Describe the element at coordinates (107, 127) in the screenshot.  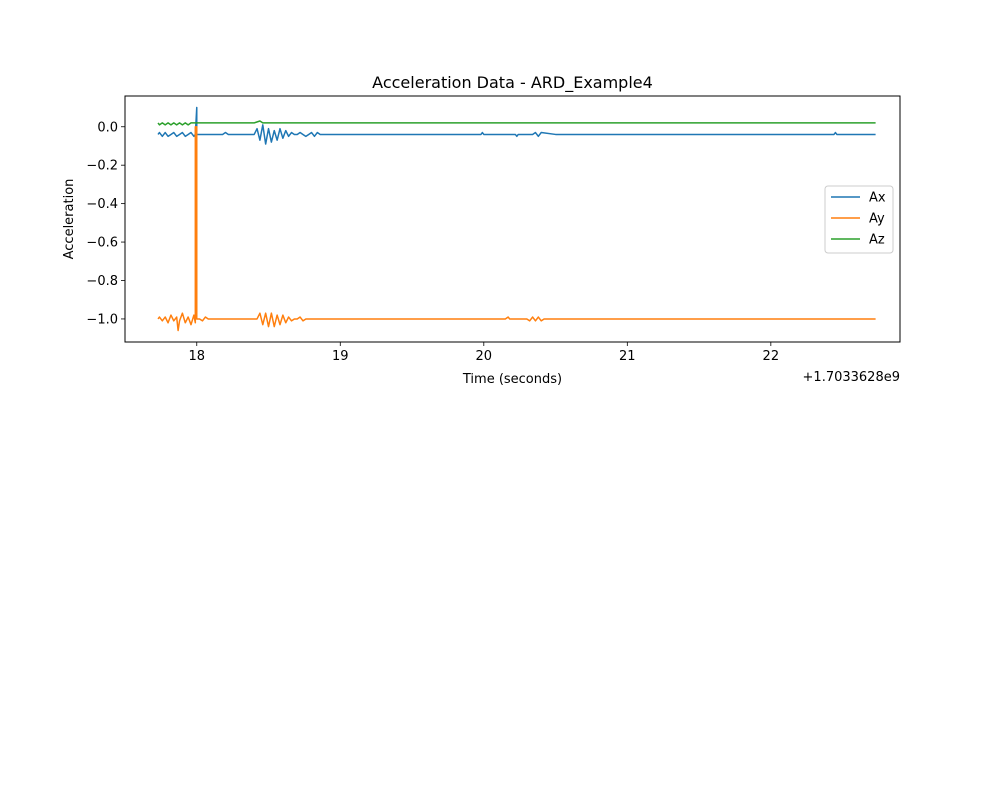
I see `y-tick-label: 0.0` at that location.